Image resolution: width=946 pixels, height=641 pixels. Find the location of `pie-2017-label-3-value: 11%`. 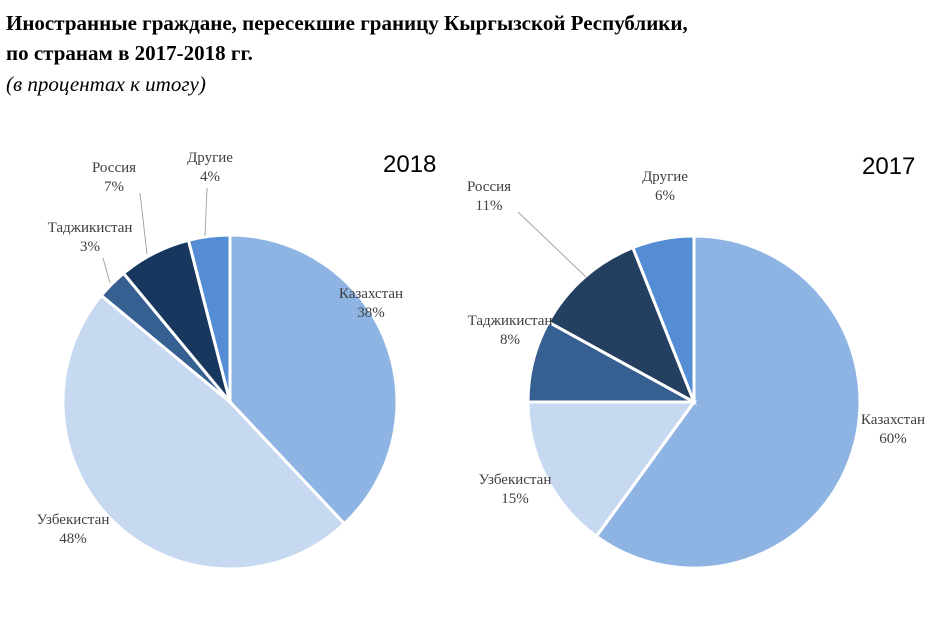

pie-2017-label-3-value: 11% is located at coordinates (489, 206).